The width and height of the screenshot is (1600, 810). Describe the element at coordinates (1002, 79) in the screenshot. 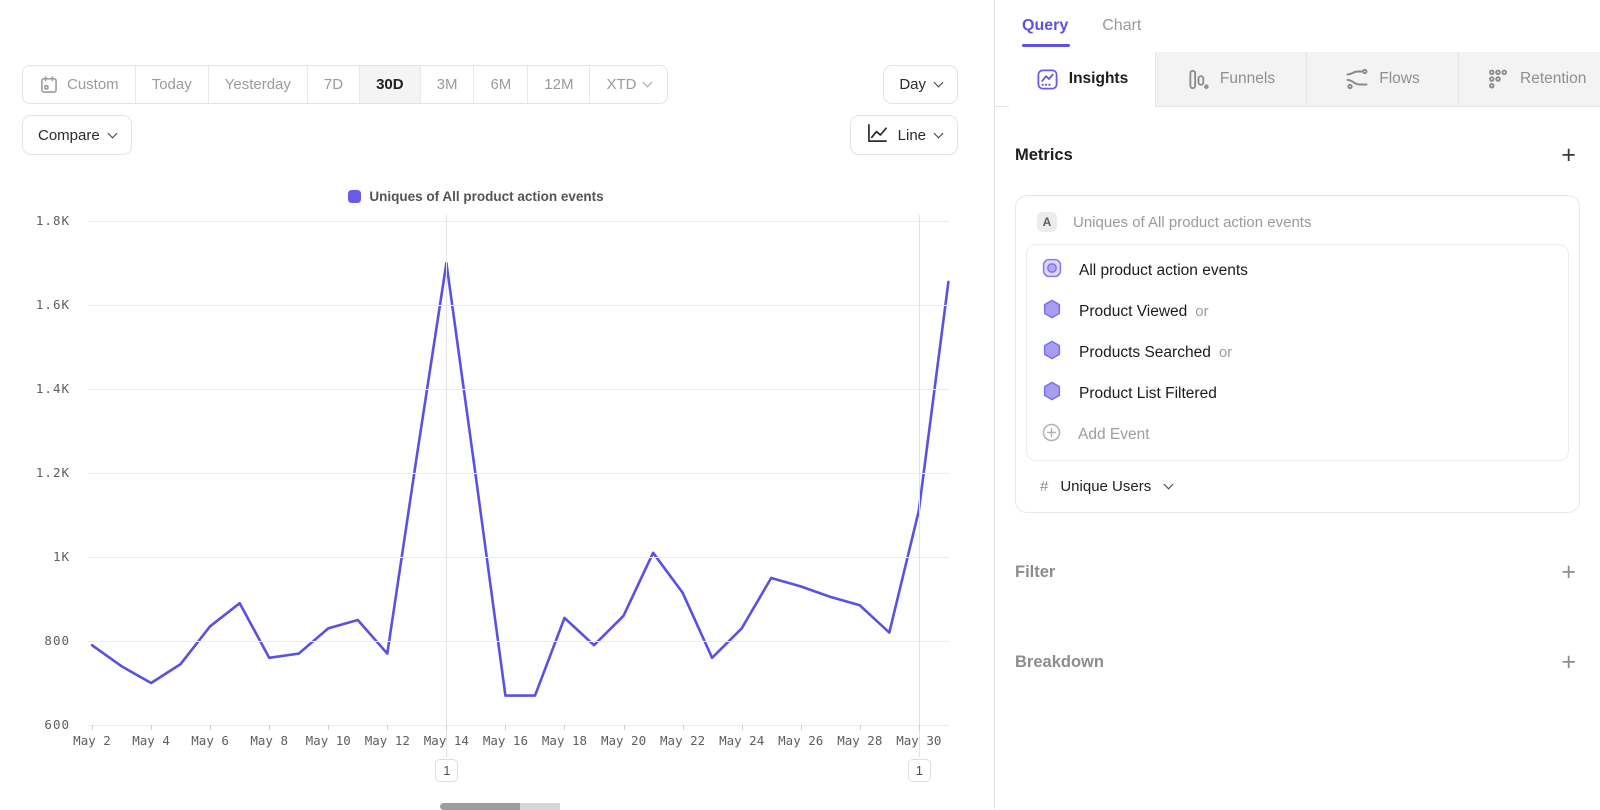

I see `tab-spacer` at that location.